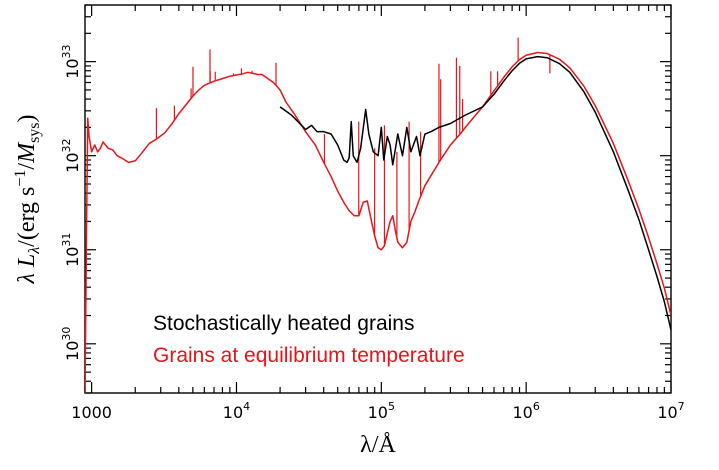 The image size is (719, 470). I want to click on y-tick-labels: 1030 1031 1032 1033, so click(71, 202).